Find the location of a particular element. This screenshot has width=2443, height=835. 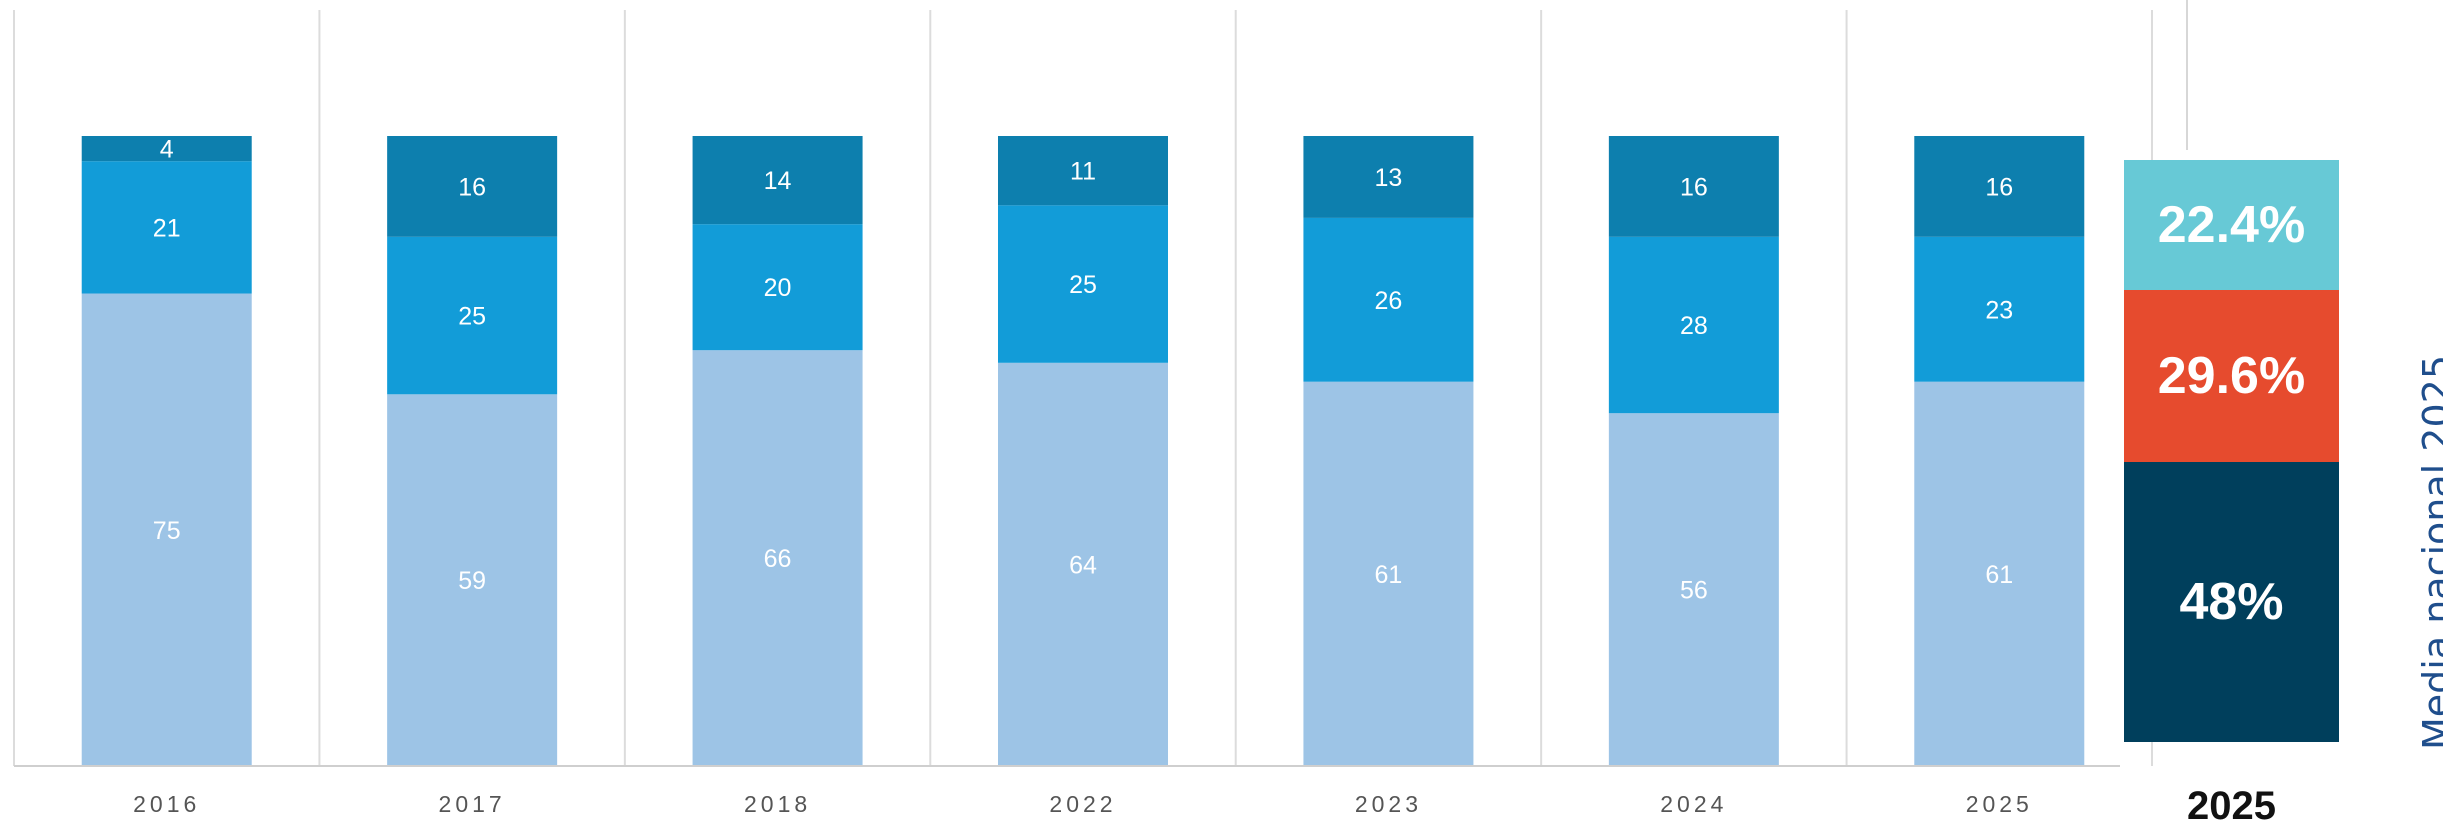

bar-stack-2016: 75 21 4 is located at coordinates (166, 451).